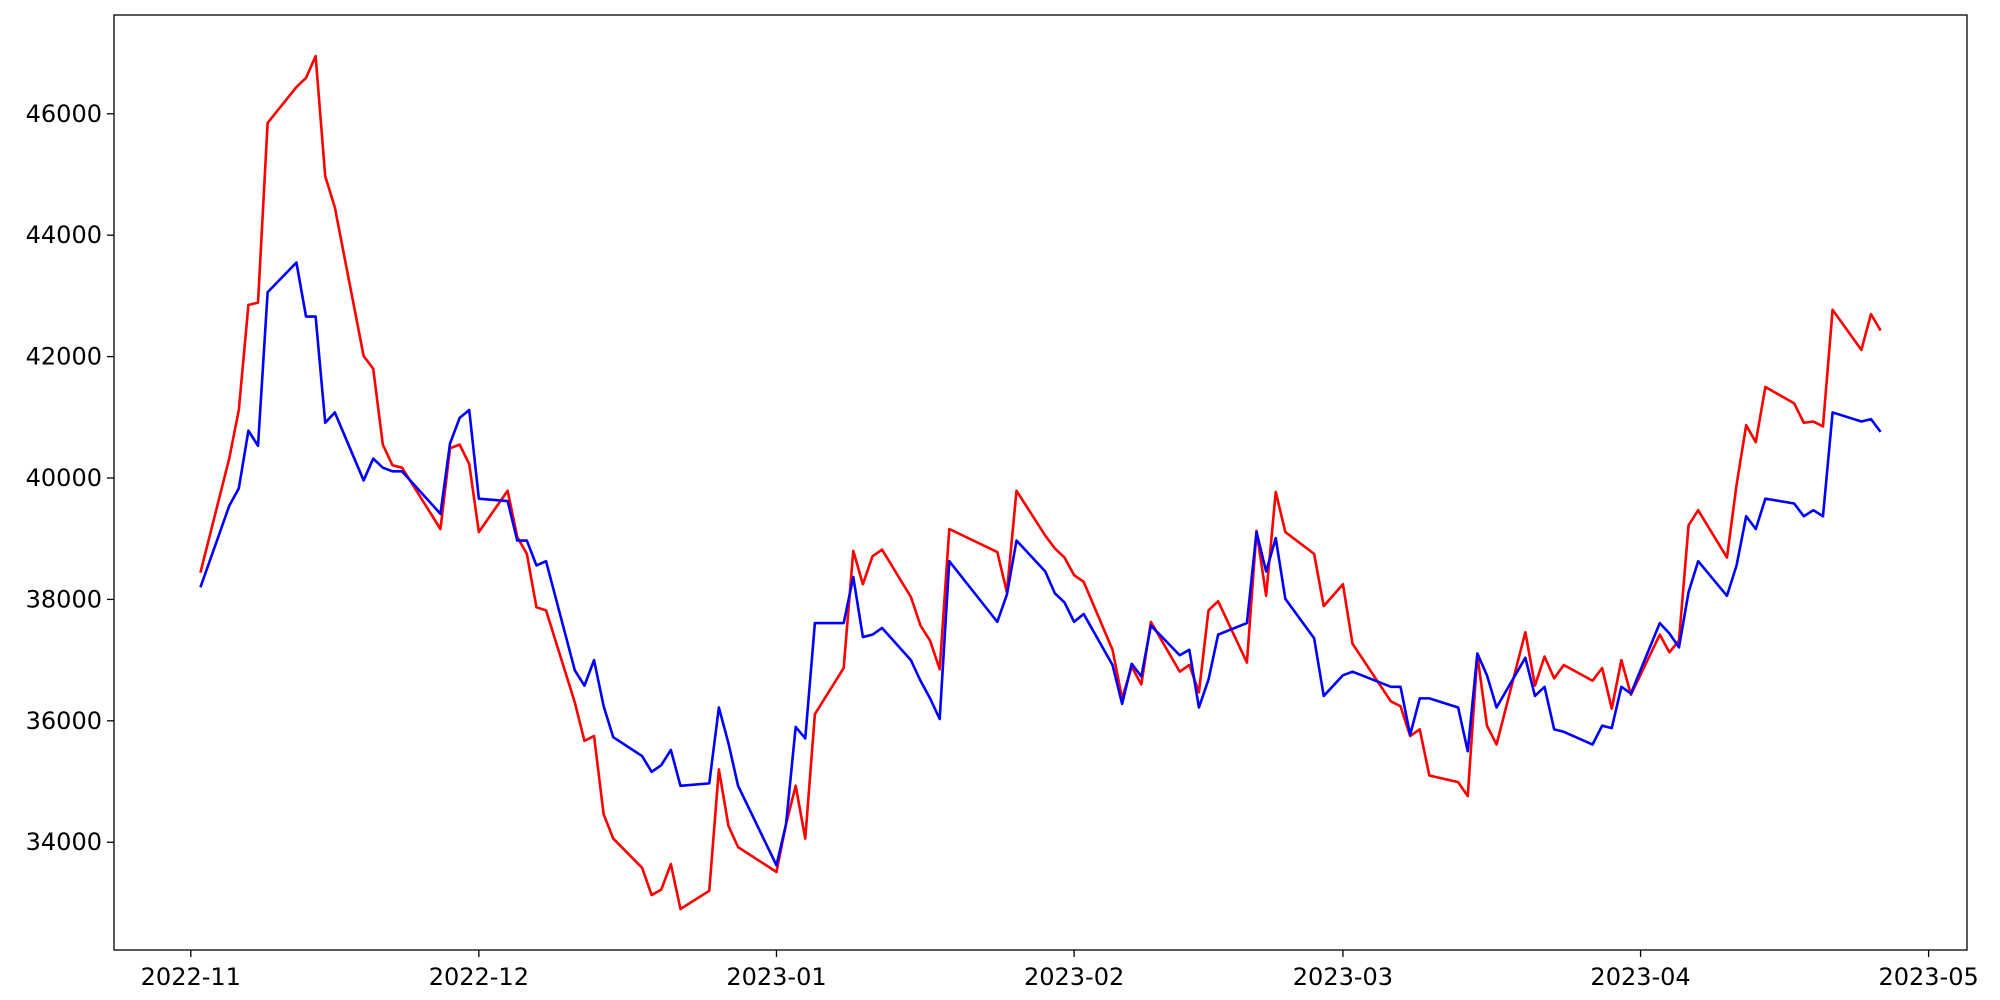  Describe the element at coordinates (776, 977) in the screenshot. I see `x-tick-label: 2023-01` at that location.